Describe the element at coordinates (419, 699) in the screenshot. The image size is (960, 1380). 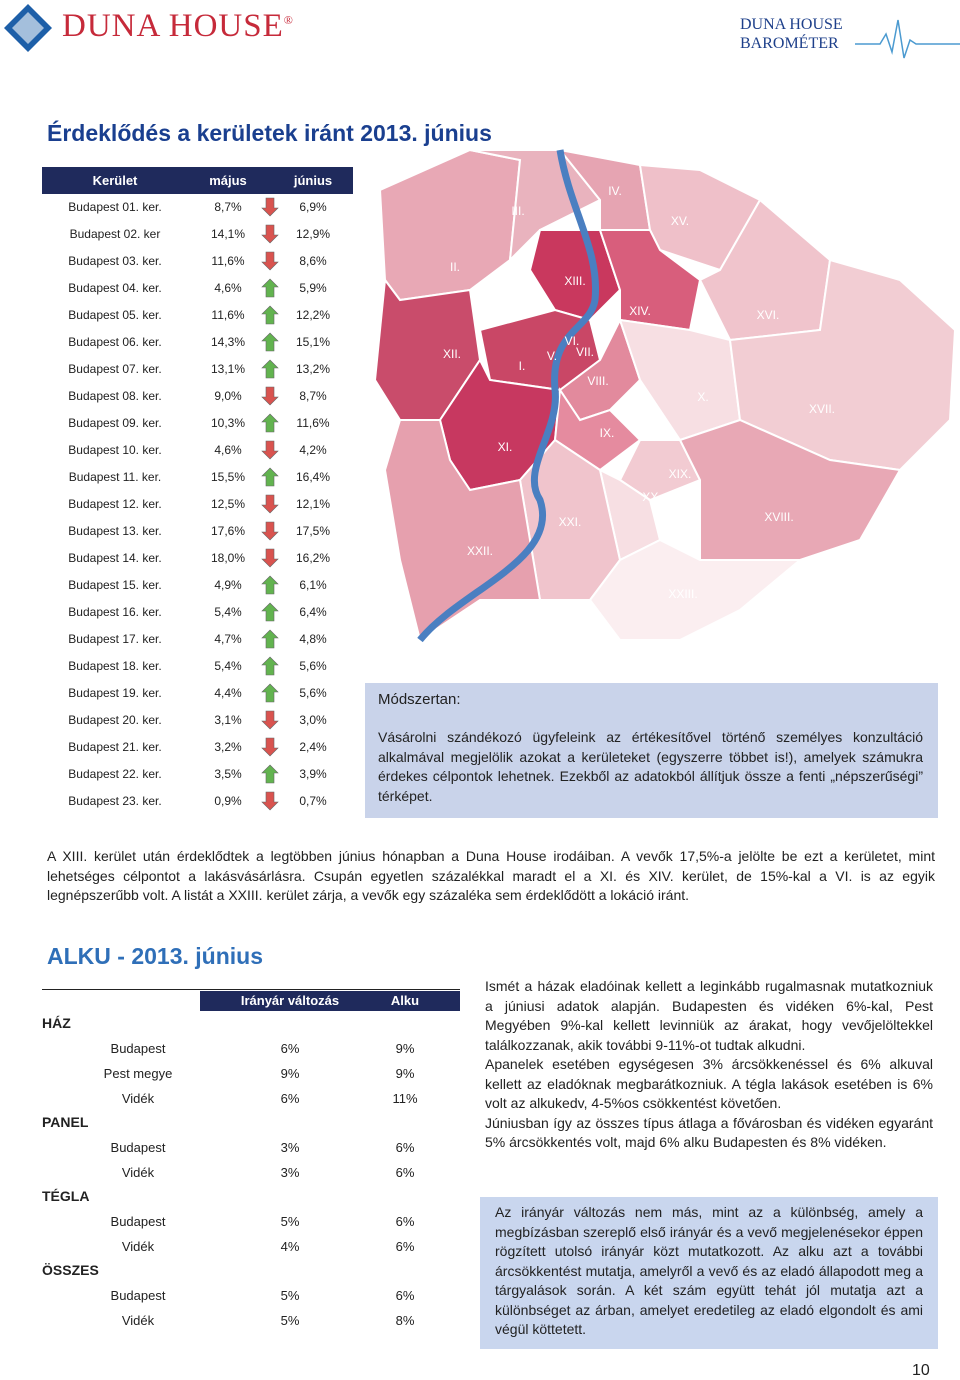
I see `methodology-title: Módszertan:` at that location.